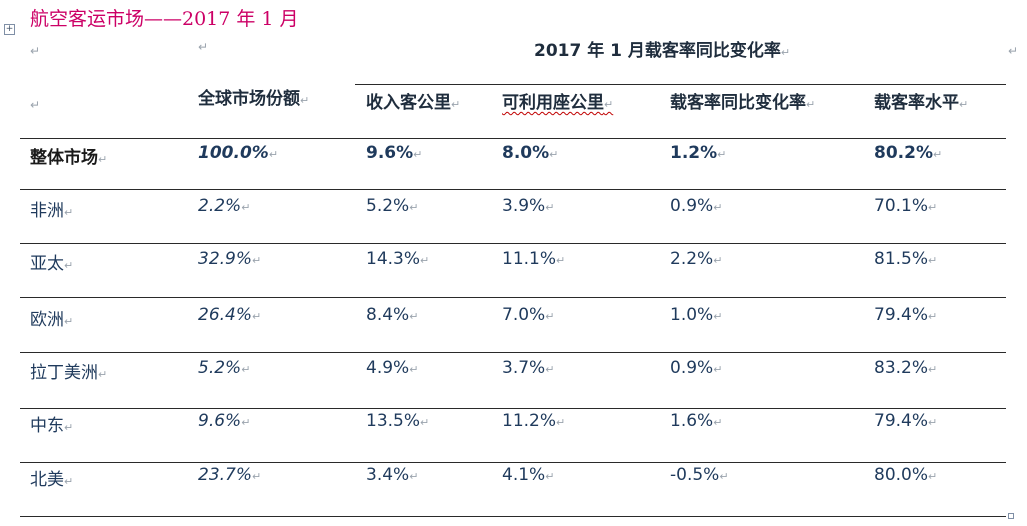  What do you see at coordinates (528, 368) in the screenshot?
I see `cell-ask: 3.7%` at bounding box center [528, 368].